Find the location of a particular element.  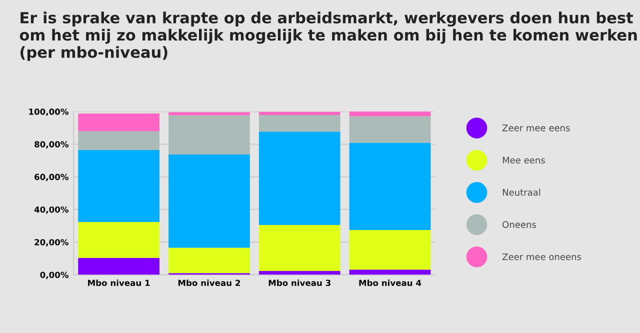

y-tick-label: 80,00% is located at coordinates (51, 145).